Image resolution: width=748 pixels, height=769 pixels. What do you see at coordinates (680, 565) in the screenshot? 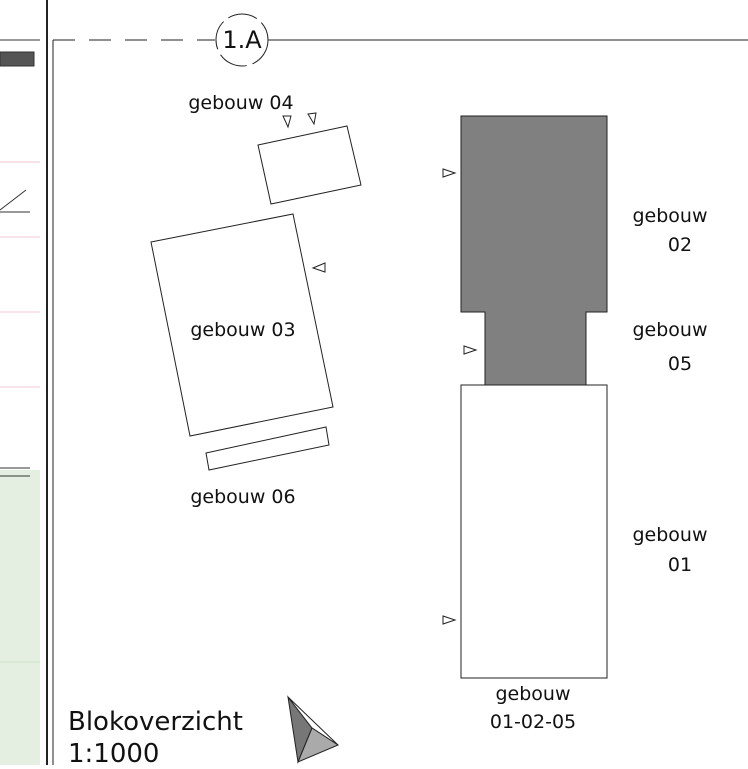
I see `label: 01` at bounding box center [680, 565].